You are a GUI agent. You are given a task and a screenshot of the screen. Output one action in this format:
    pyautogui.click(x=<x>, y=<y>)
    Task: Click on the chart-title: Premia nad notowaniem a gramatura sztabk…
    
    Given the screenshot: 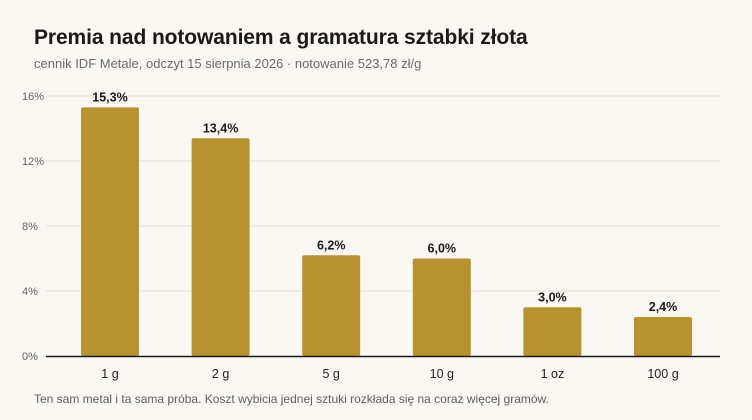 What is the action you would take?
    pyautogui.click(x=281, y=37)
    